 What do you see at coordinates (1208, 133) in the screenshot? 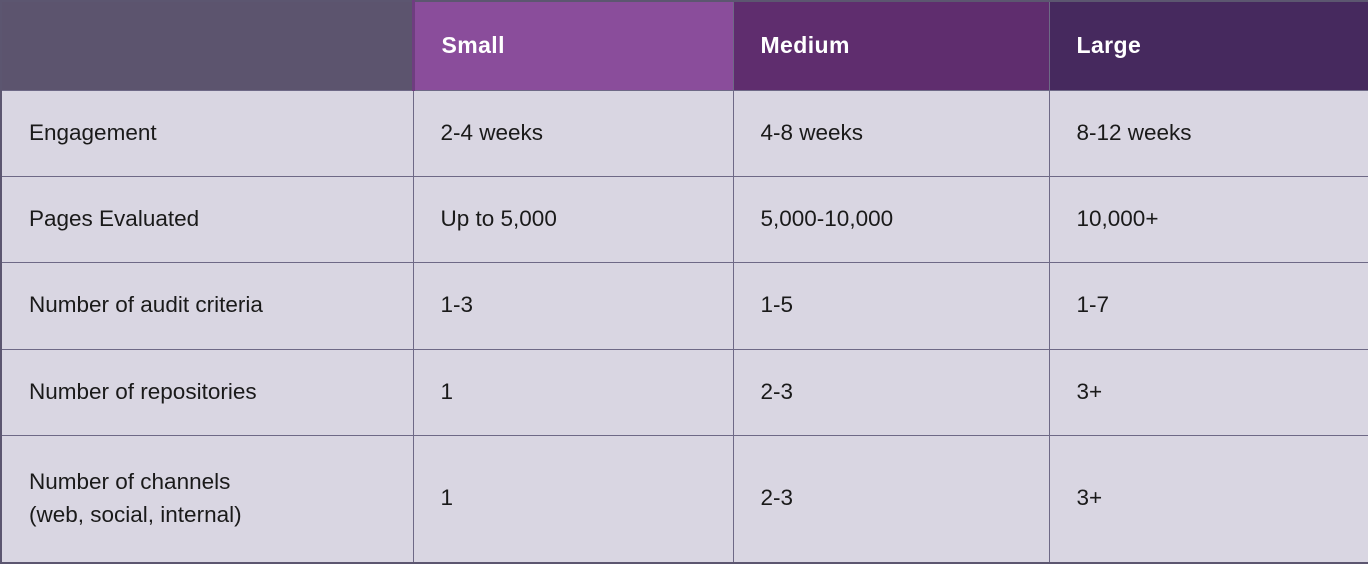
I see `cell-value: 8-12 weeks` at bounding box center [1208, 133].